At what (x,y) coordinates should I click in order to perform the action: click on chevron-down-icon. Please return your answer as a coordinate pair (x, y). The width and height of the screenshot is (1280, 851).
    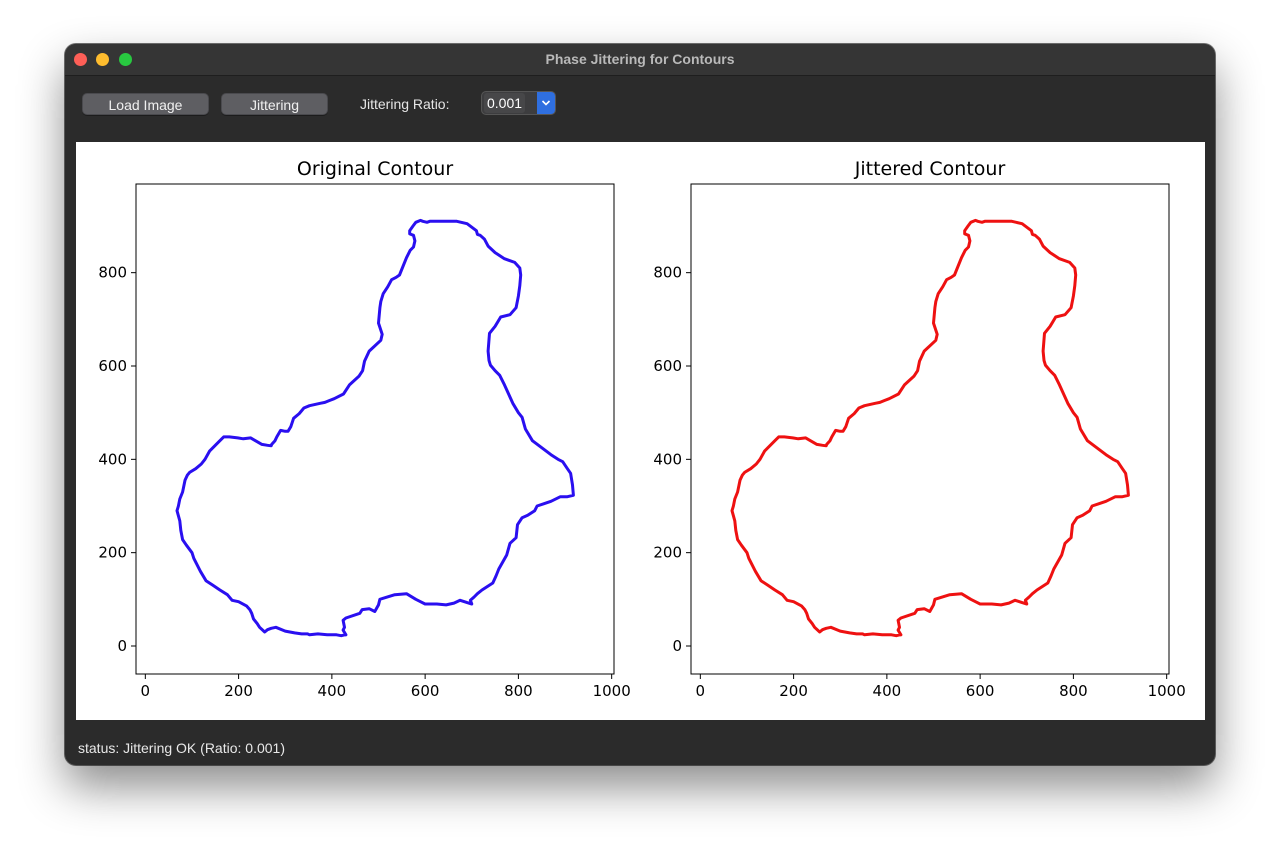
    Looking at the image, I should click on (546, 103).